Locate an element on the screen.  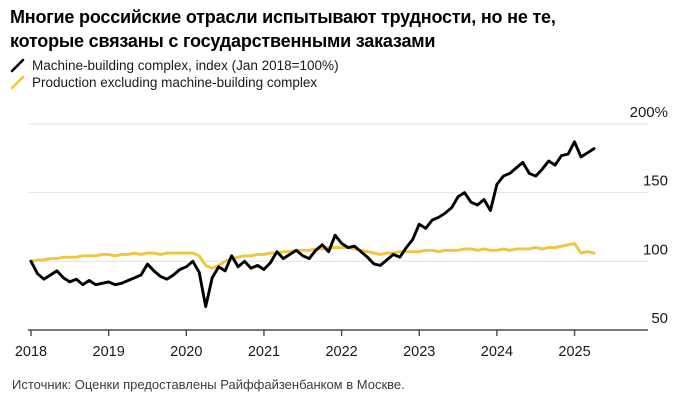
y-axis-label-200: 200% is located at coordinates (649, 112).